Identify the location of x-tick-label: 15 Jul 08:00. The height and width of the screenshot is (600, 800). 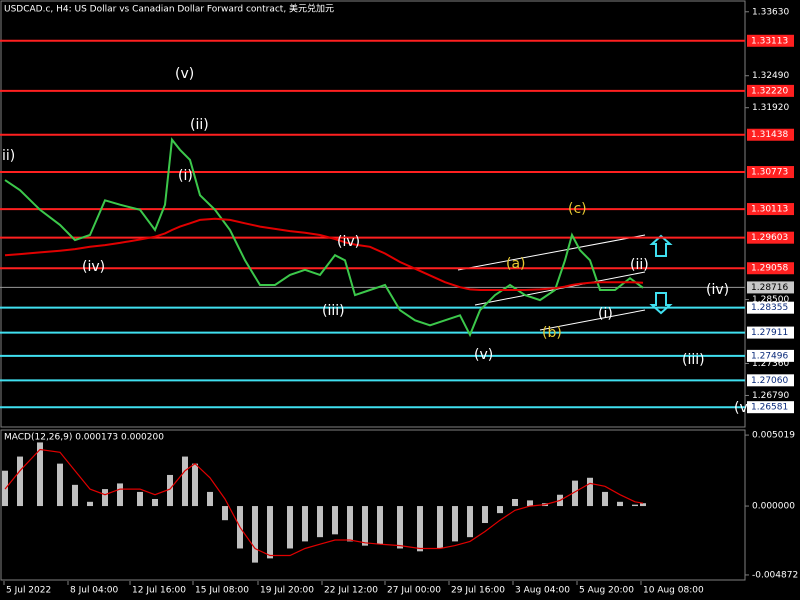
(222, 591).